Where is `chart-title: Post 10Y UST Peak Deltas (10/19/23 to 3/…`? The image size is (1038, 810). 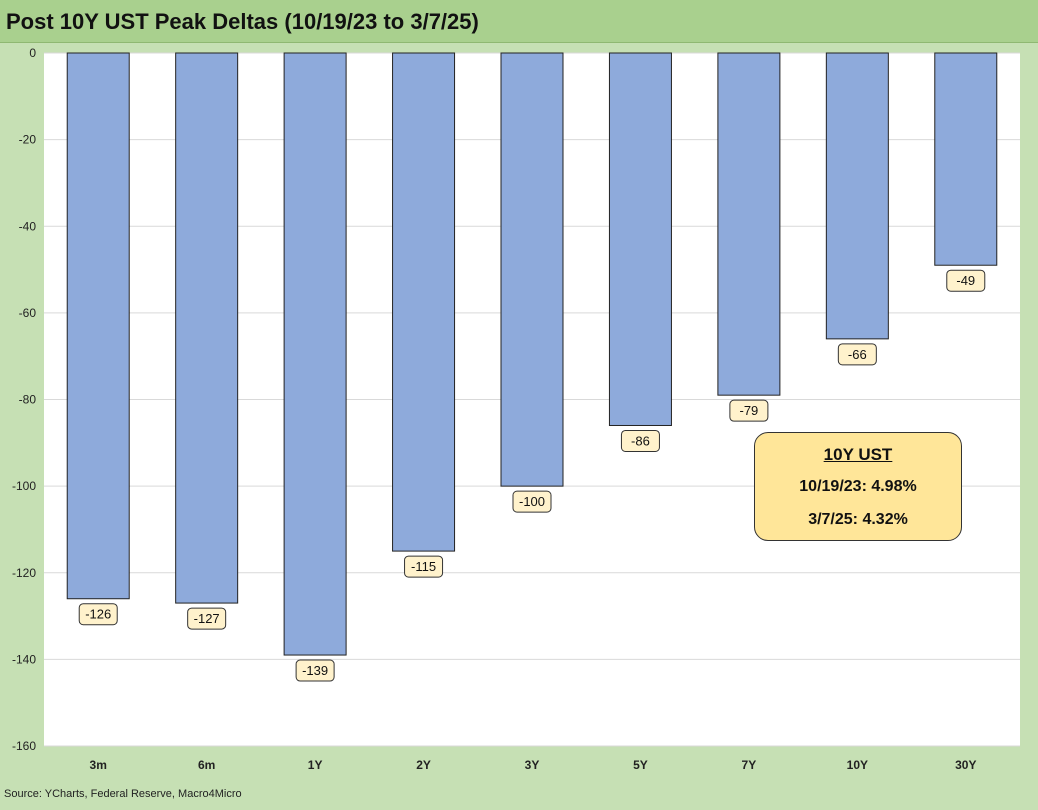
chart-title: Post 10Y UST Peak Deltas (10/19/23 to 3/… is located at coordinates (242, 21).